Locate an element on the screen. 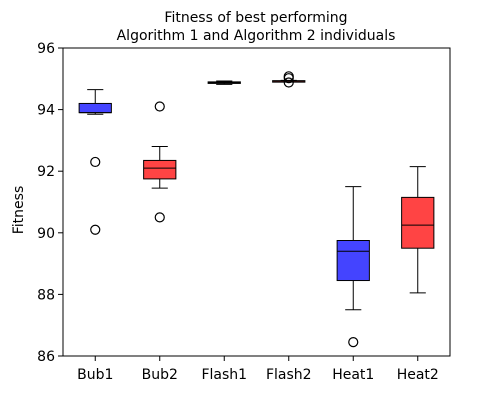  x-tick-label-4: Heat1 is located at coordinates (353, 375).